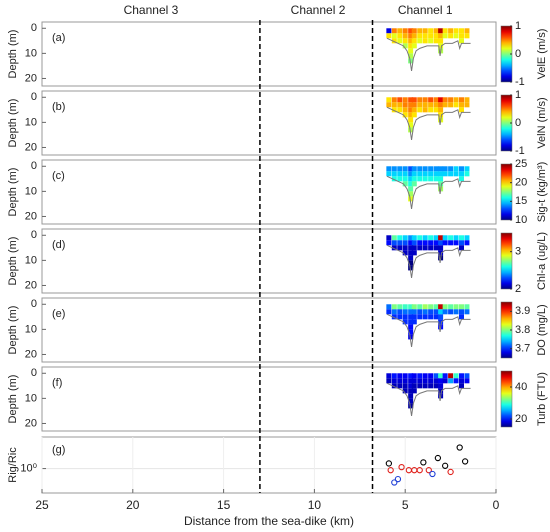 The image size is (550, 532). What do you see at coordinates (34, 373) in the screenshot?
I see `y-tick-label: 0` at bounding box center [34, 373].